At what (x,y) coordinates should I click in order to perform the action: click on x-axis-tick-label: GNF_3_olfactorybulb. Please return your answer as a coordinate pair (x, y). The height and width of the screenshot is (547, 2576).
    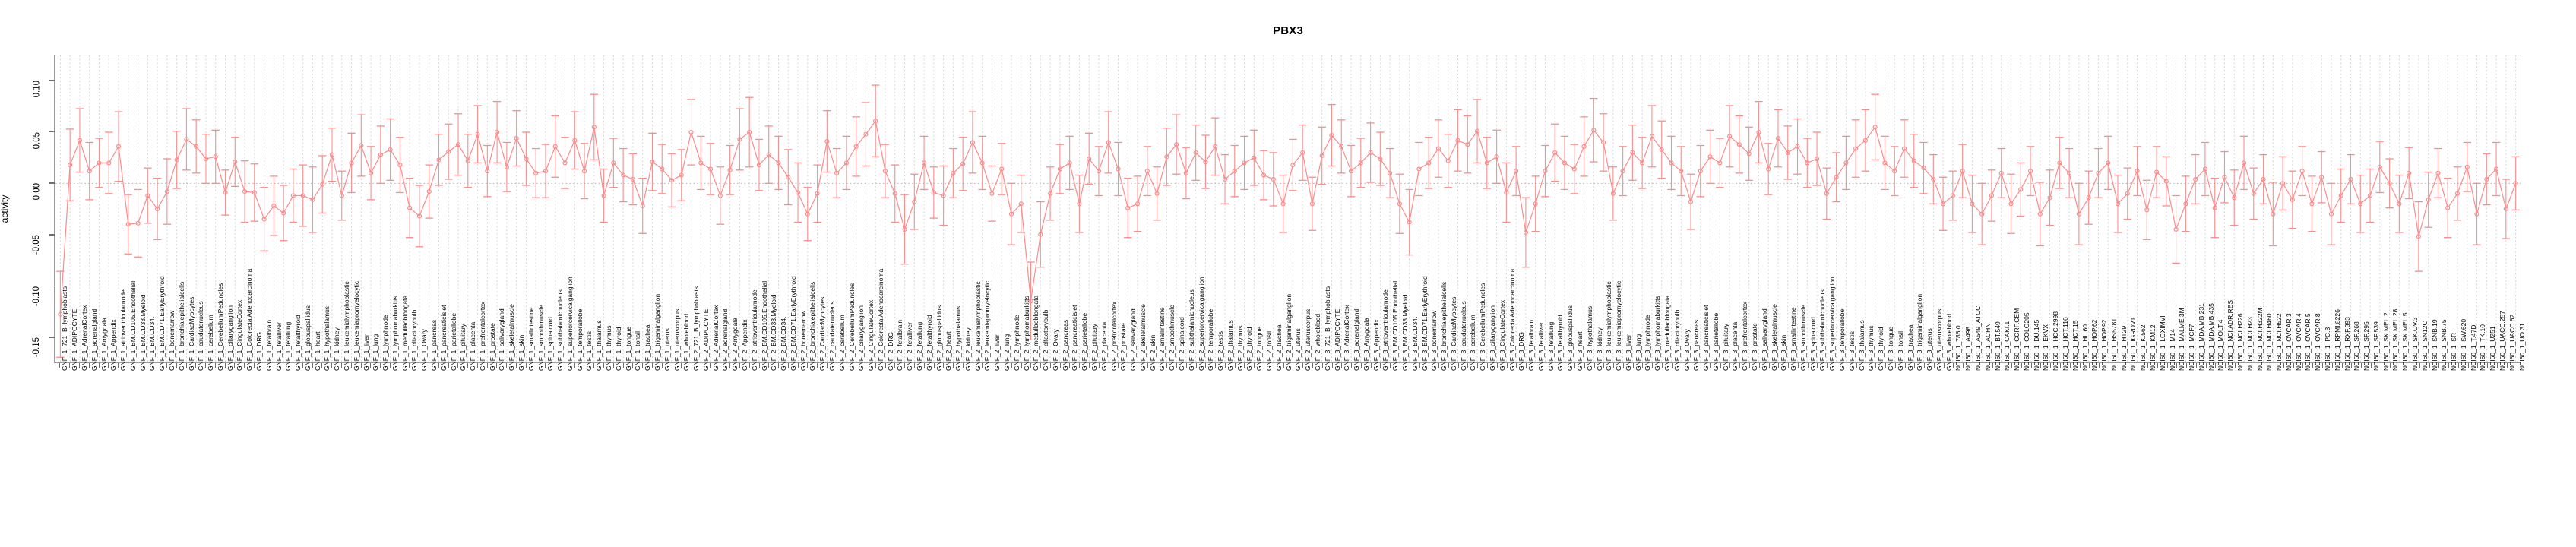
    Looking at the image, I should click on (1677, 340).